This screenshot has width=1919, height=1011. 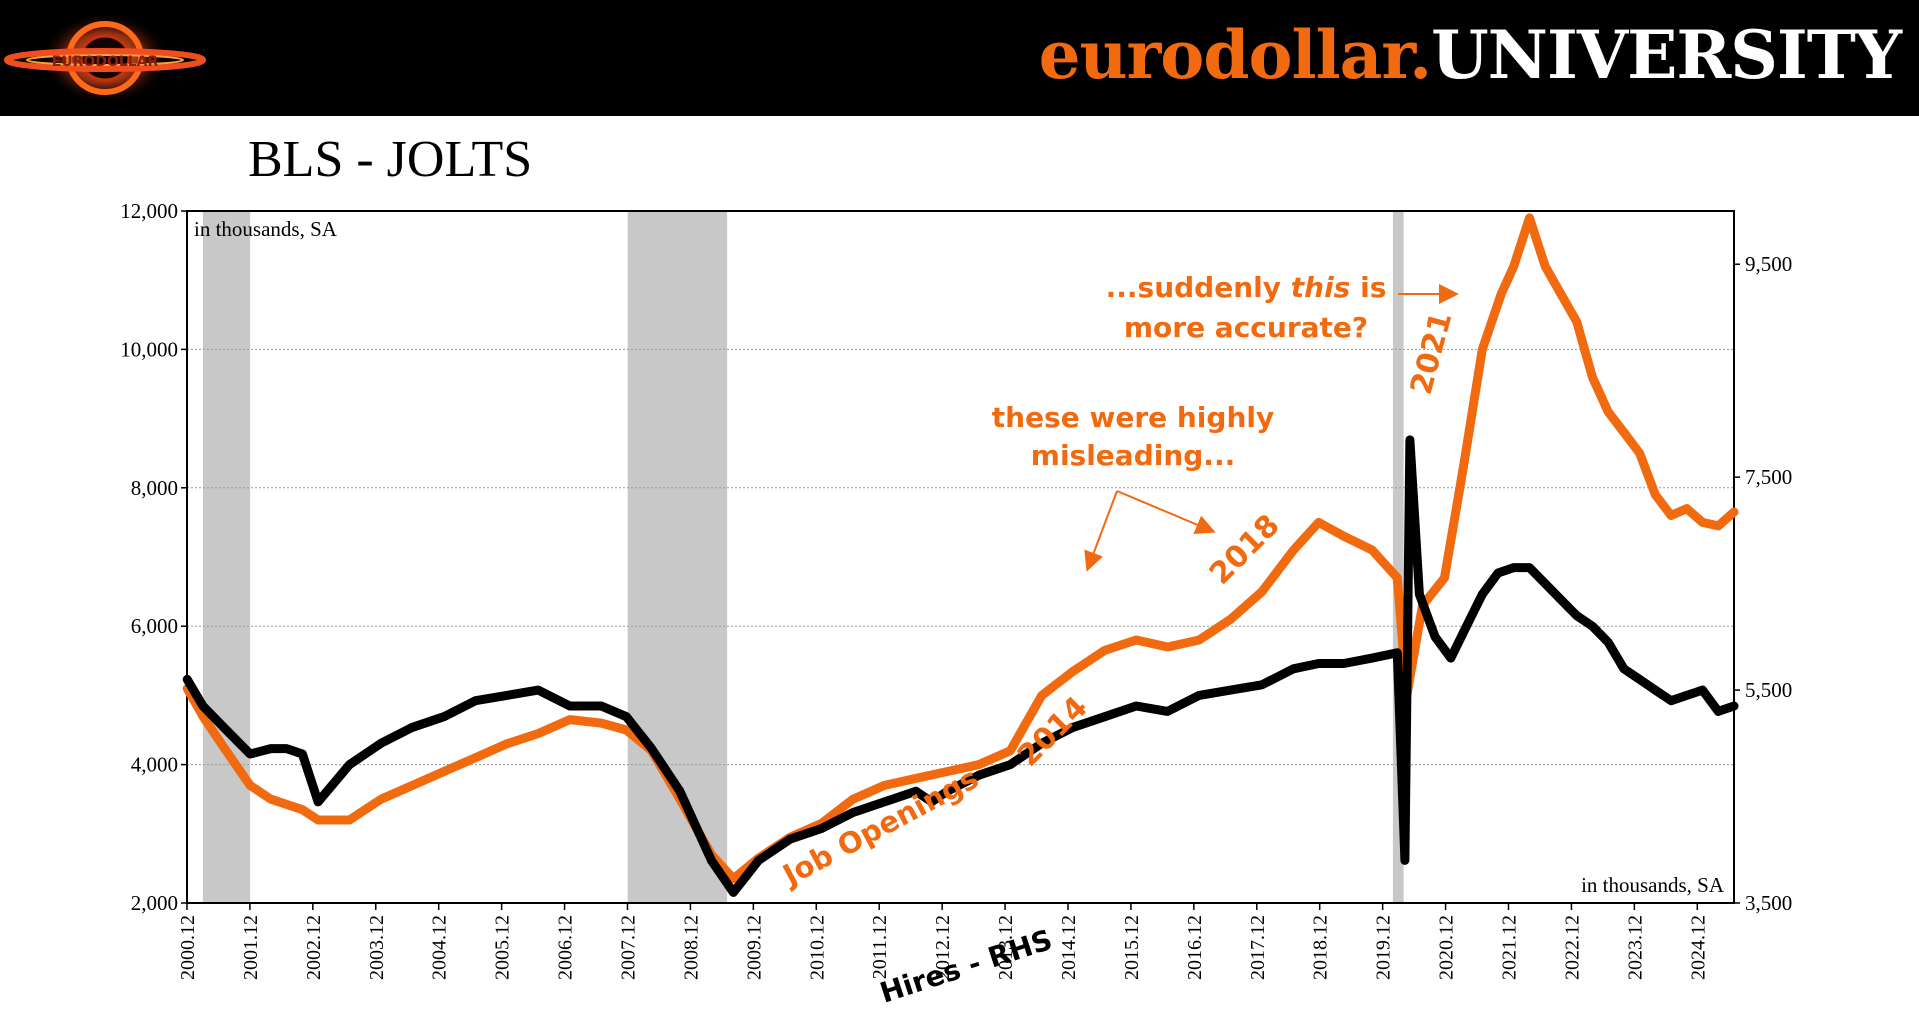 I want to click on suddenly-pre: ...suddenly, so click(x=1198, y=287).